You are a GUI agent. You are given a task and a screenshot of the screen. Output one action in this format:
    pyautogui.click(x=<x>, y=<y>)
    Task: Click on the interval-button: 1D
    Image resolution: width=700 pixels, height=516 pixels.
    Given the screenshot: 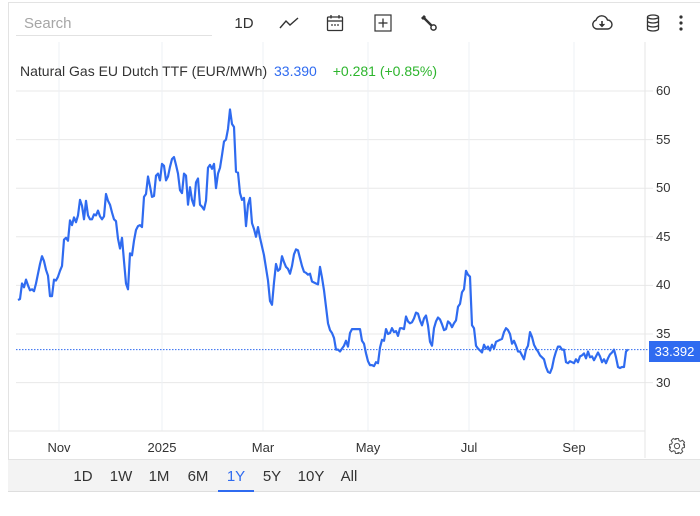 What is the action you would take?
    pyautogui.click(x=244, y=23)
    